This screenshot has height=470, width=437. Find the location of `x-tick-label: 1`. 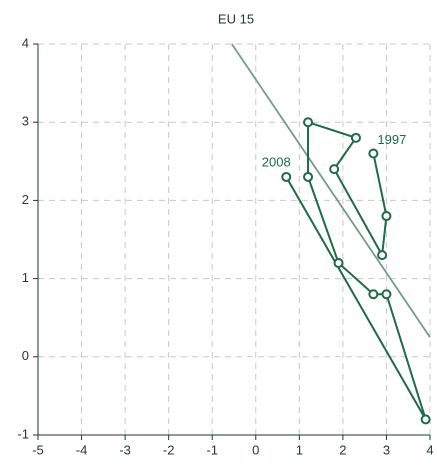

x-tick-label: 1 is located at coordinates (299, 449).